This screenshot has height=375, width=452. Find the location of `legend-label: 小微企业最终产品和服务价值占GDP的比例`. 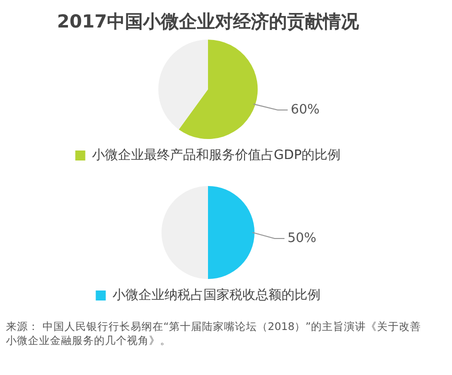

legend-label: 小微企业最终产品和服务价值占GDP的比例 is located at coordinates (216, 155).